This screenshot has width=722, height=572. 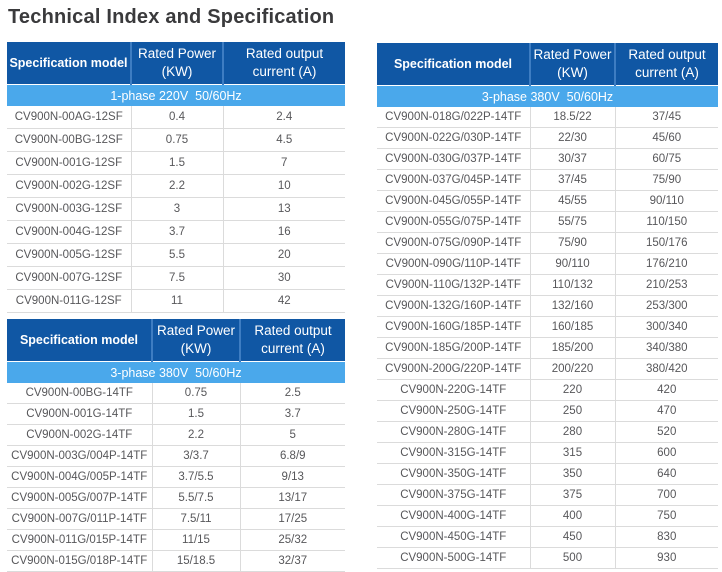 I want to click on model-cell: CV900N-011G/015P-14TF, so click(x=79, y=540).